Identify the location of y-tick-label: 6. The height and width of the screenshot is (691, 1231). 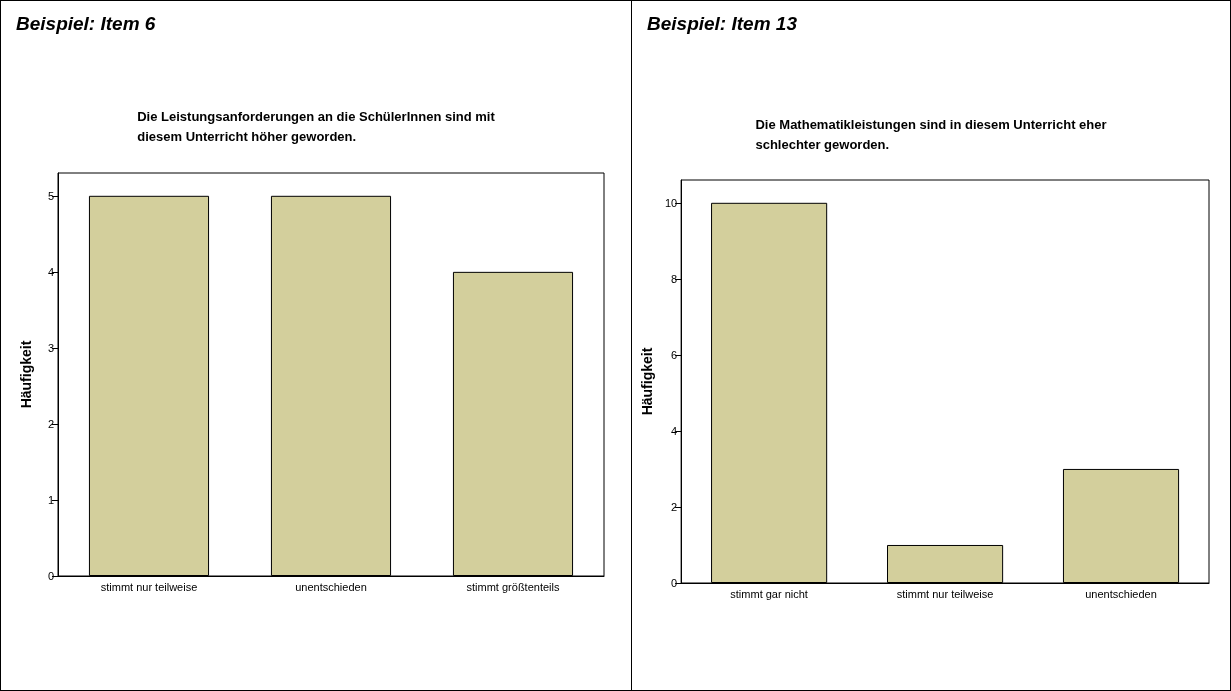
(674, 354).